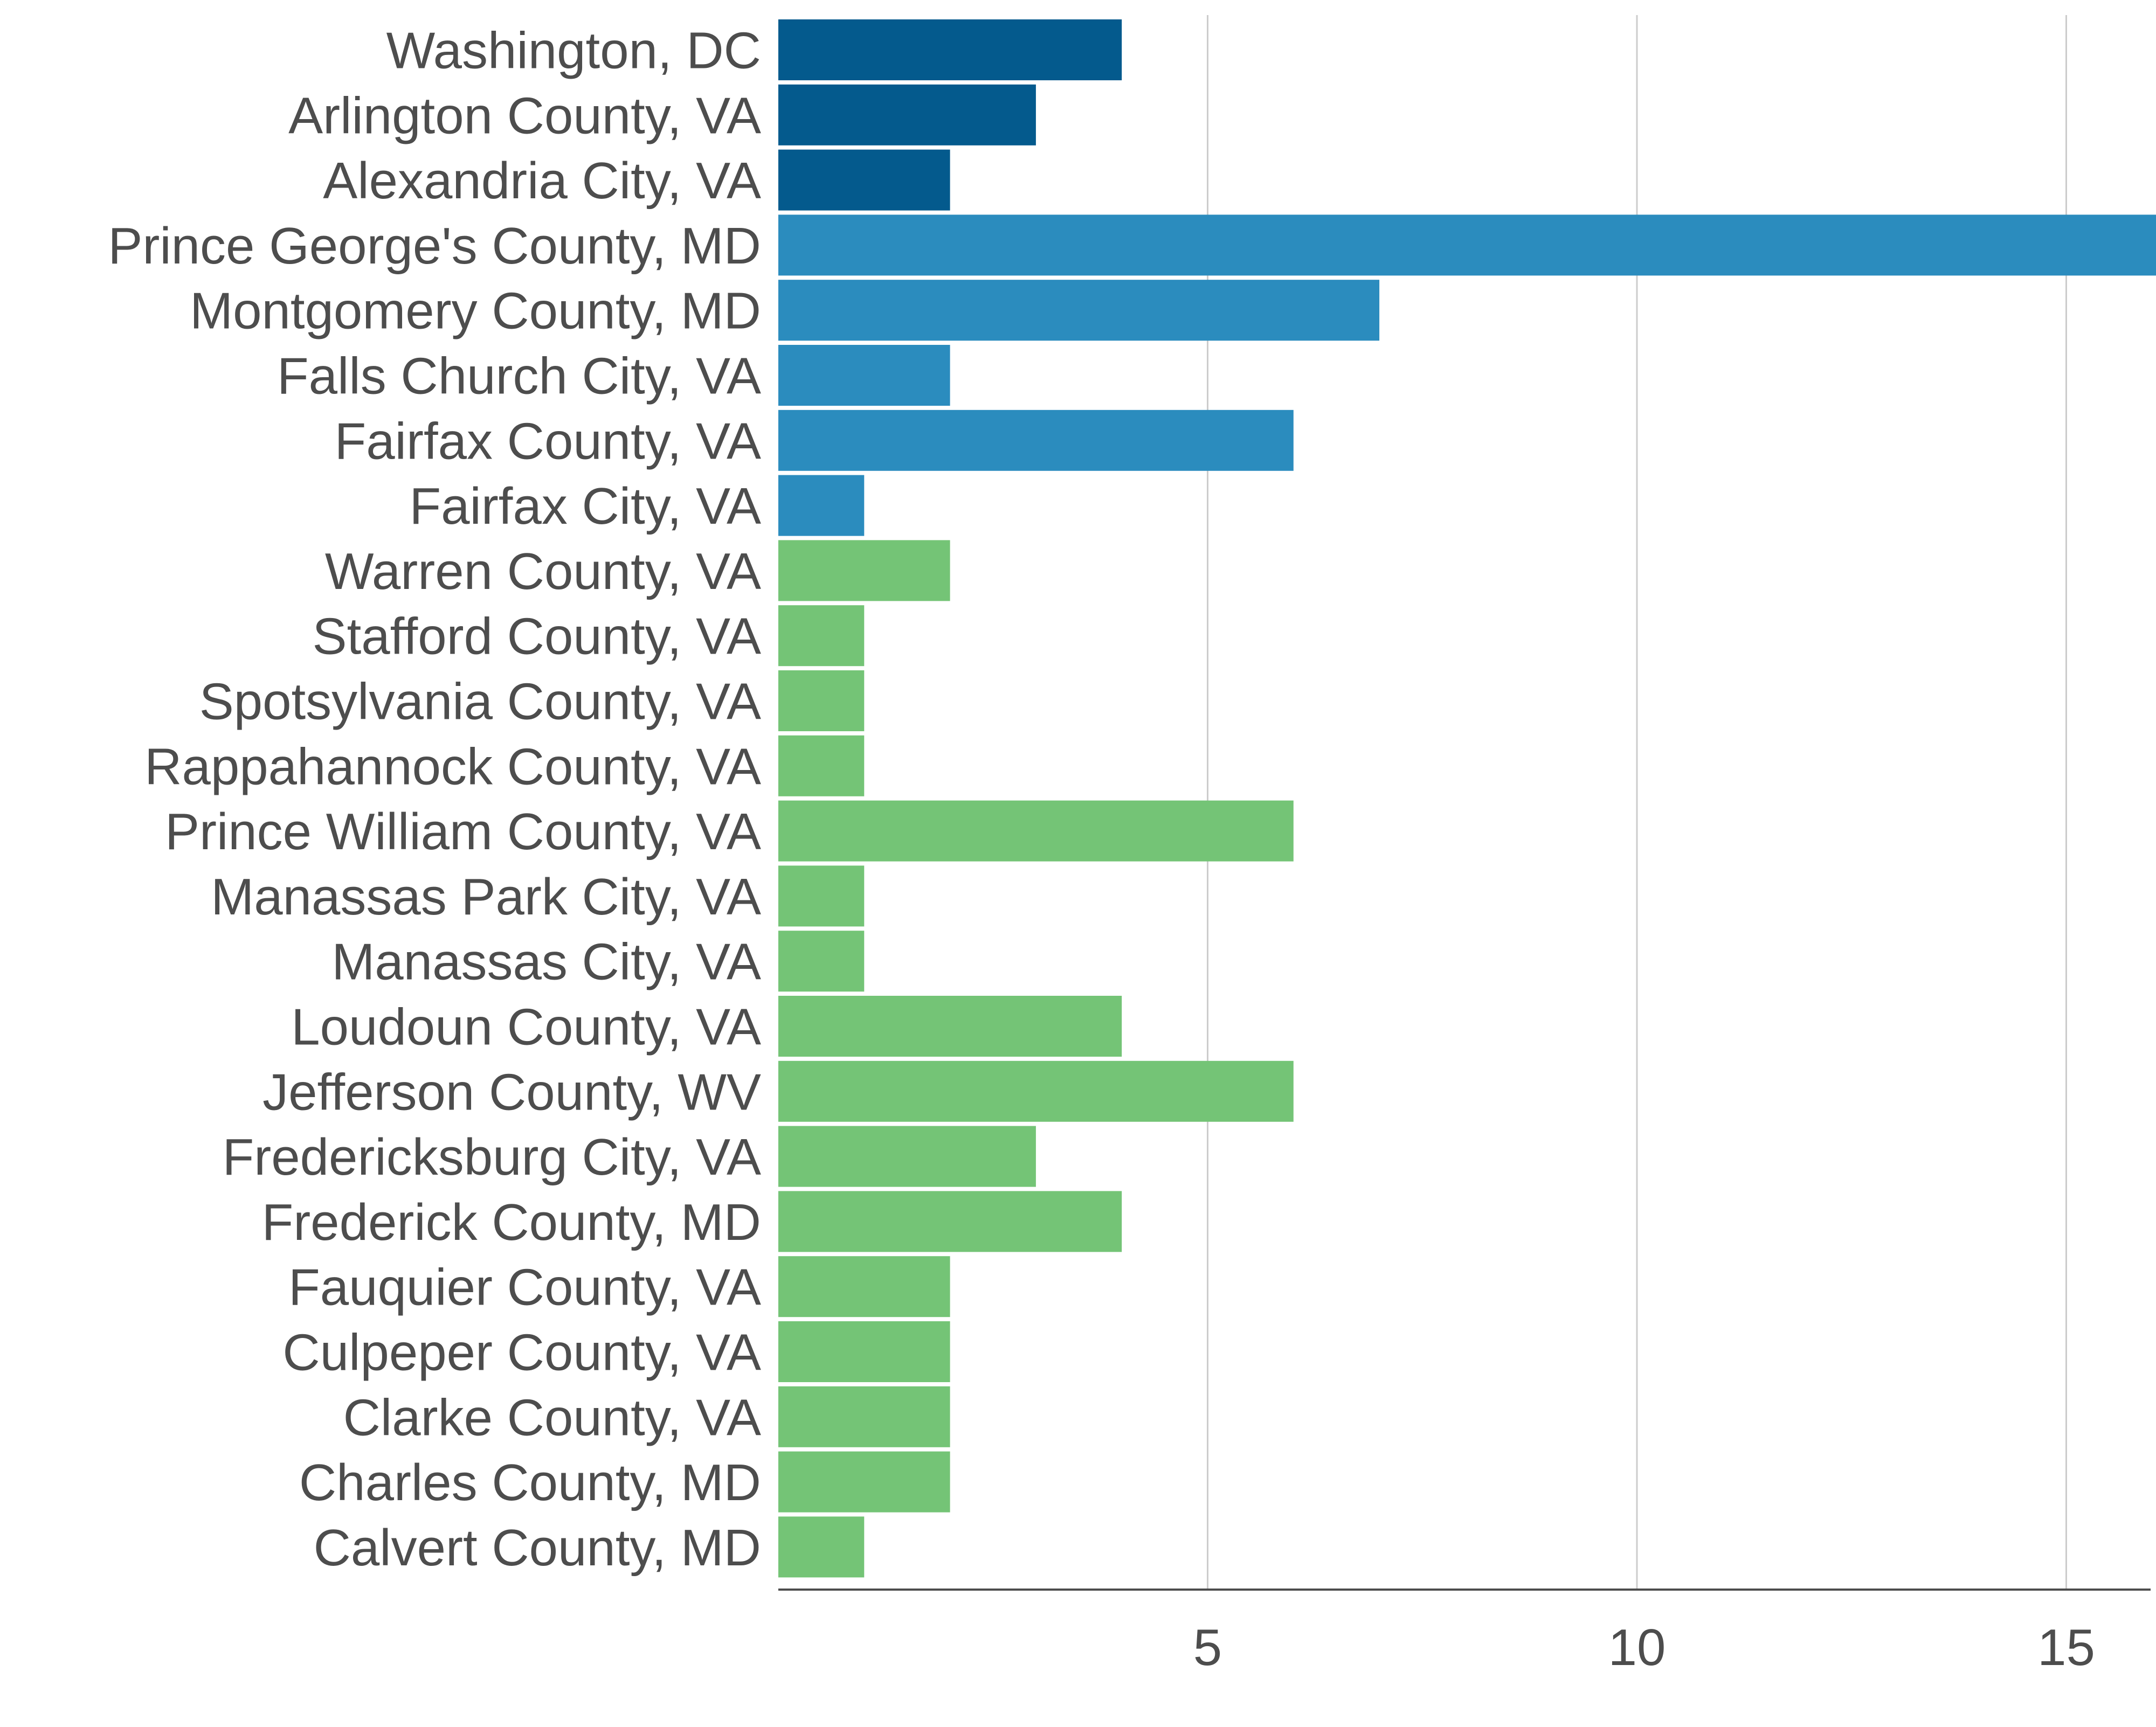 This screenshot has height=1727, width=2156. What do you see at coordinates (543, 571) in the screenshot?
I see `category-label: Warren County, VA` at bounding box center [543, 571].